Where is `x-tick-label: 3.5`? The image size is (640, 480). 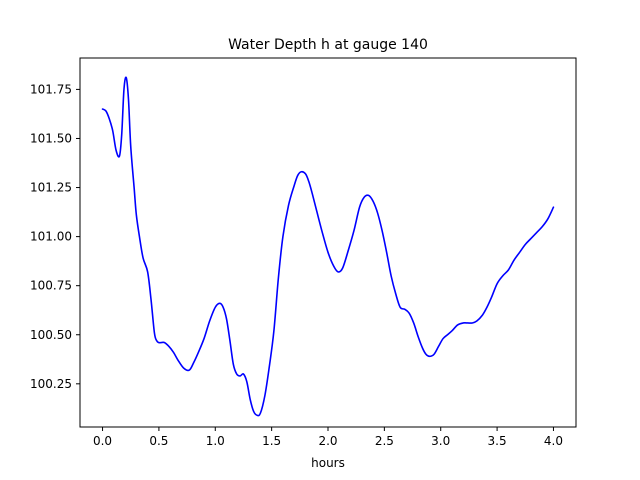
x-tick-label: 3.5 is located at coordinates (497, 441).